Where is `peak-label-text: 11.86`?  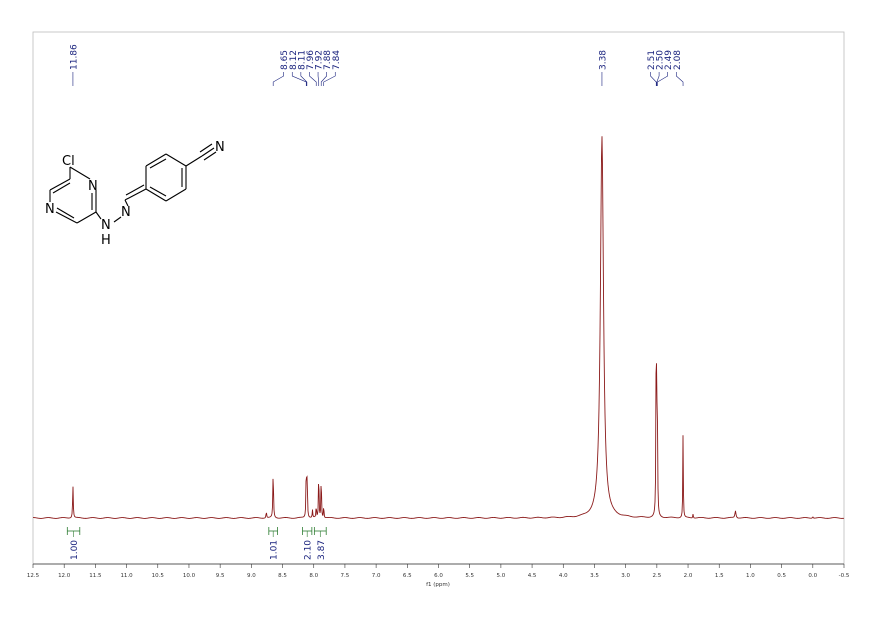
peak-label-text: 11.86 is located at coordinates (74, 57).